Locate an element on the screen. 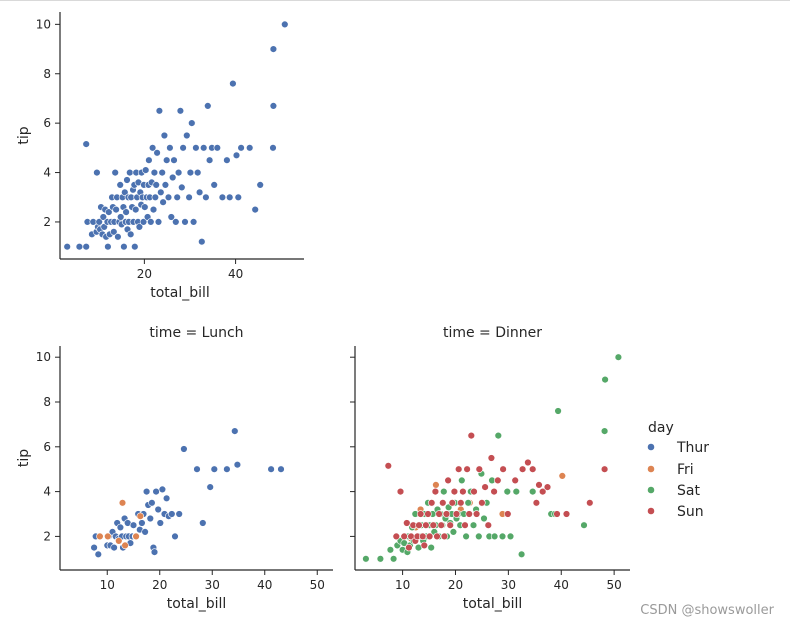 The width and height of the screenshot is (790, 625). x-tick-label: 30 is located at coordinates (508, 585).